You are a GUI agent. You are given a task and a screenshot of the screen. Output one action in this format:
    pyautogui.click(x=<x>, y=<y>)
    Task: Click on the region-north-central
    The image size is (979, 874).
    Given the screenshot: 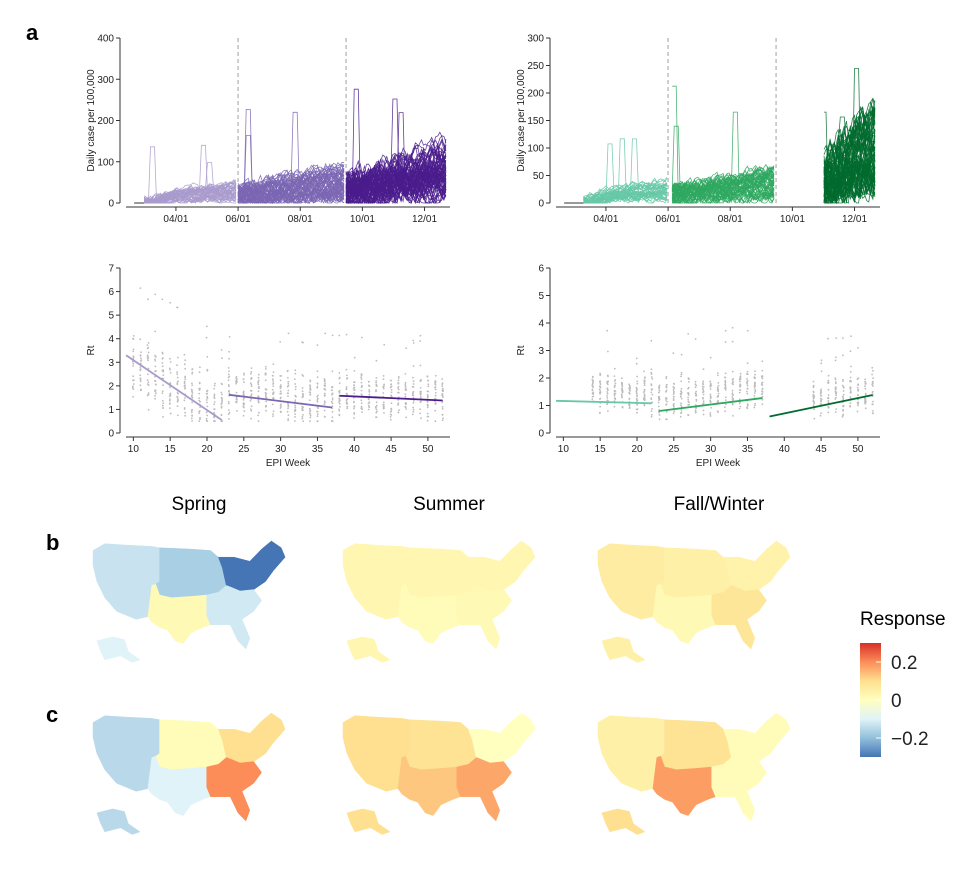 What is the action you would take?
    pyautogui.click(x=191, y=744)
    